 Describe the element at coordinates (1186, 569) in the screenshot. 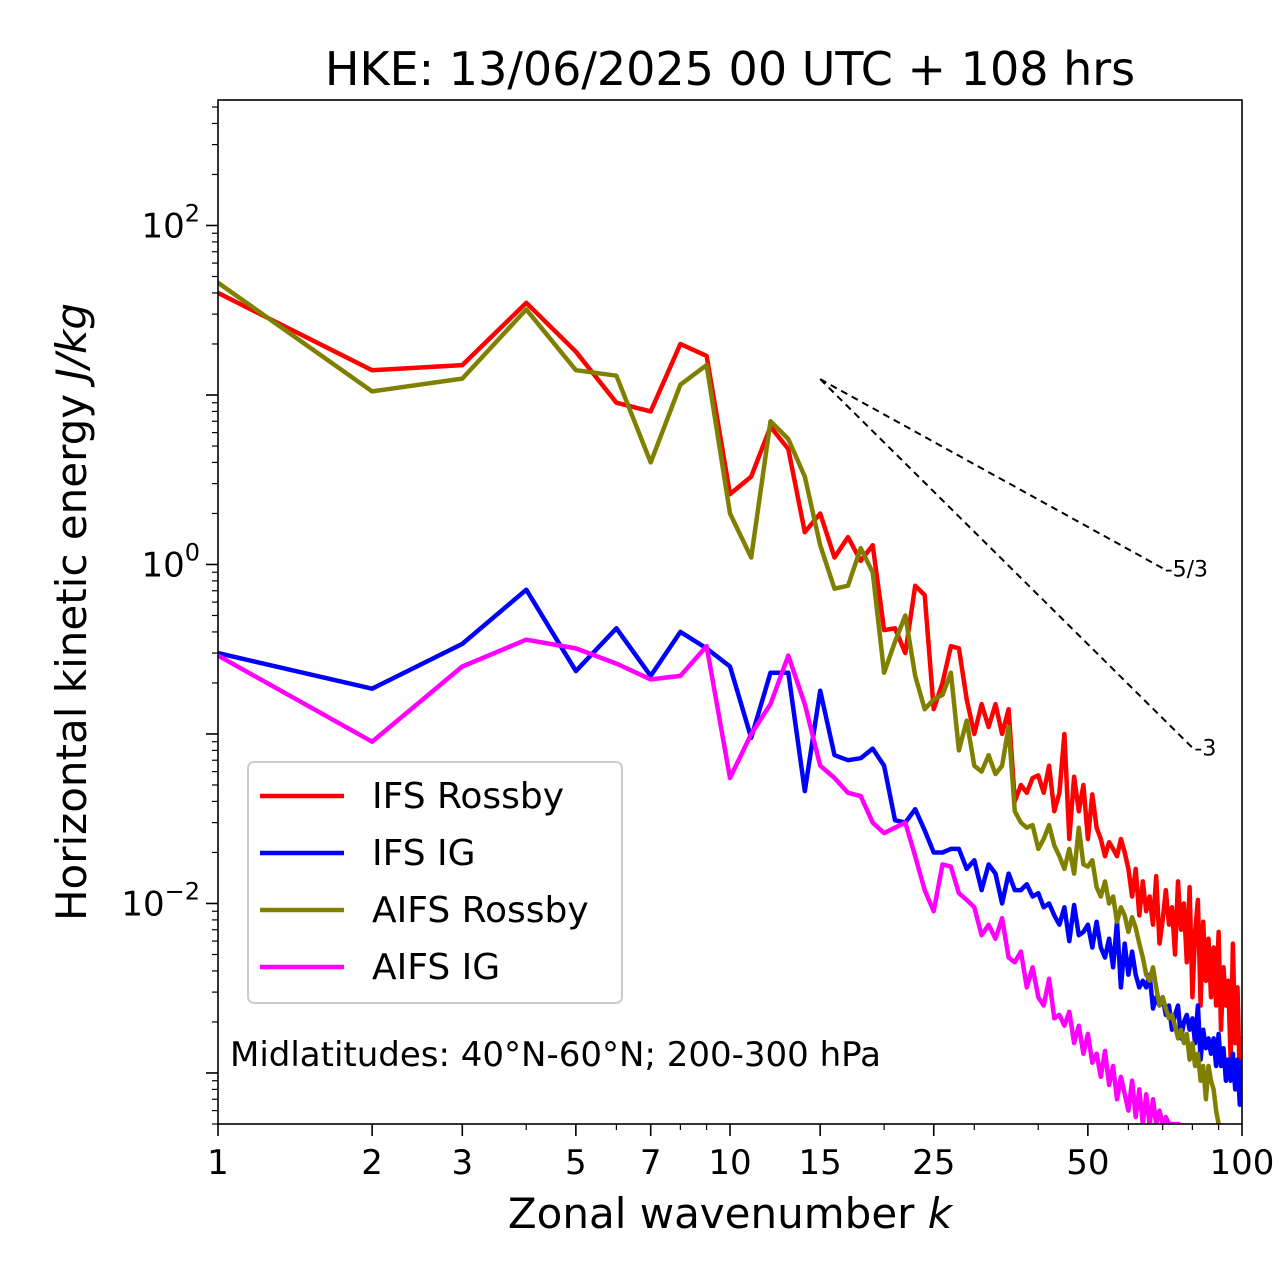

I see `reference-slope-label: -5/3` at that location.